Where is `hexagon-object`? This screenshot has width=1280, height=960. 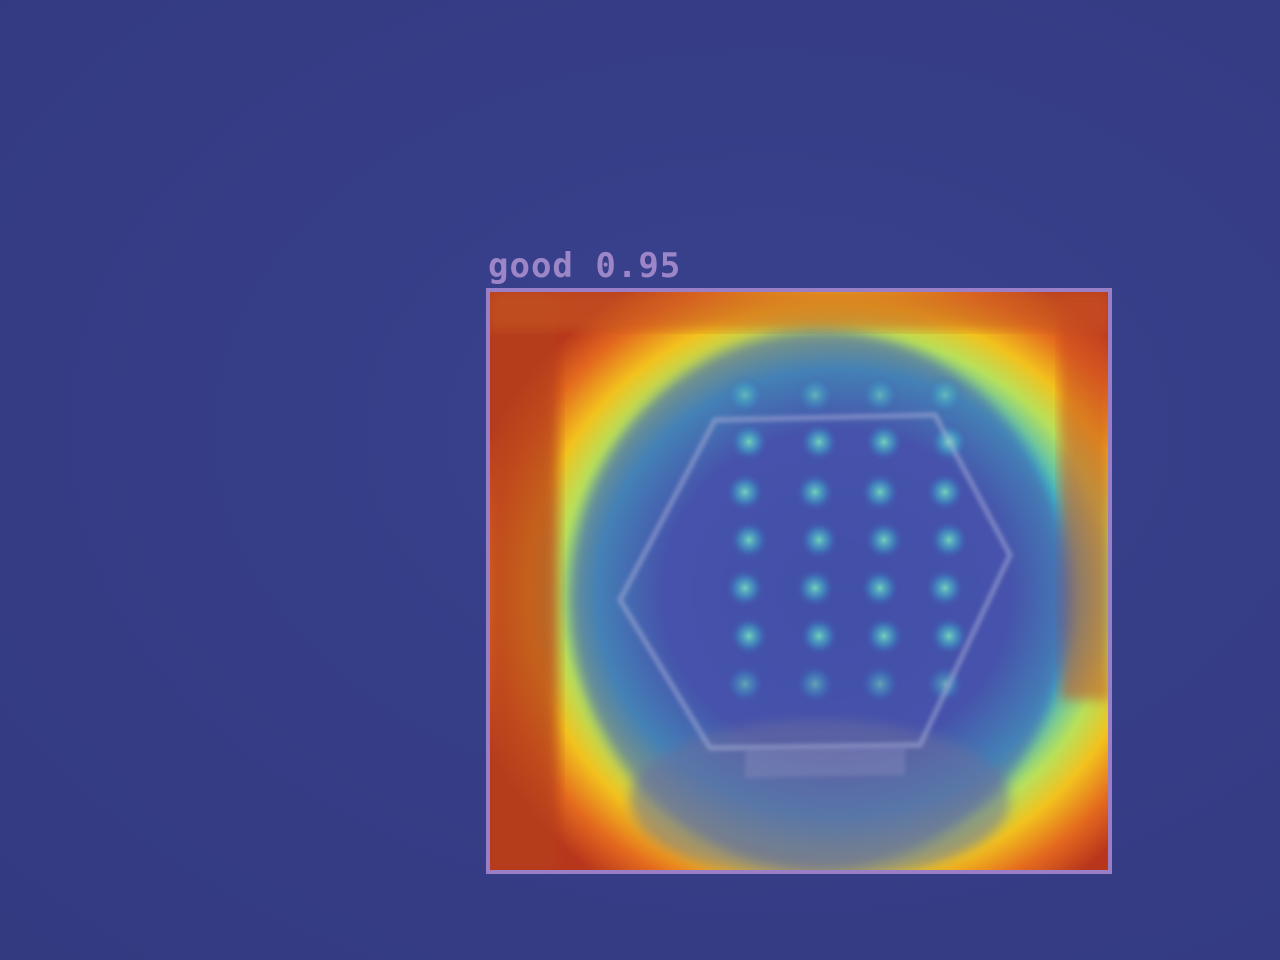
hexagon-object is located at coordinates (815, 581).